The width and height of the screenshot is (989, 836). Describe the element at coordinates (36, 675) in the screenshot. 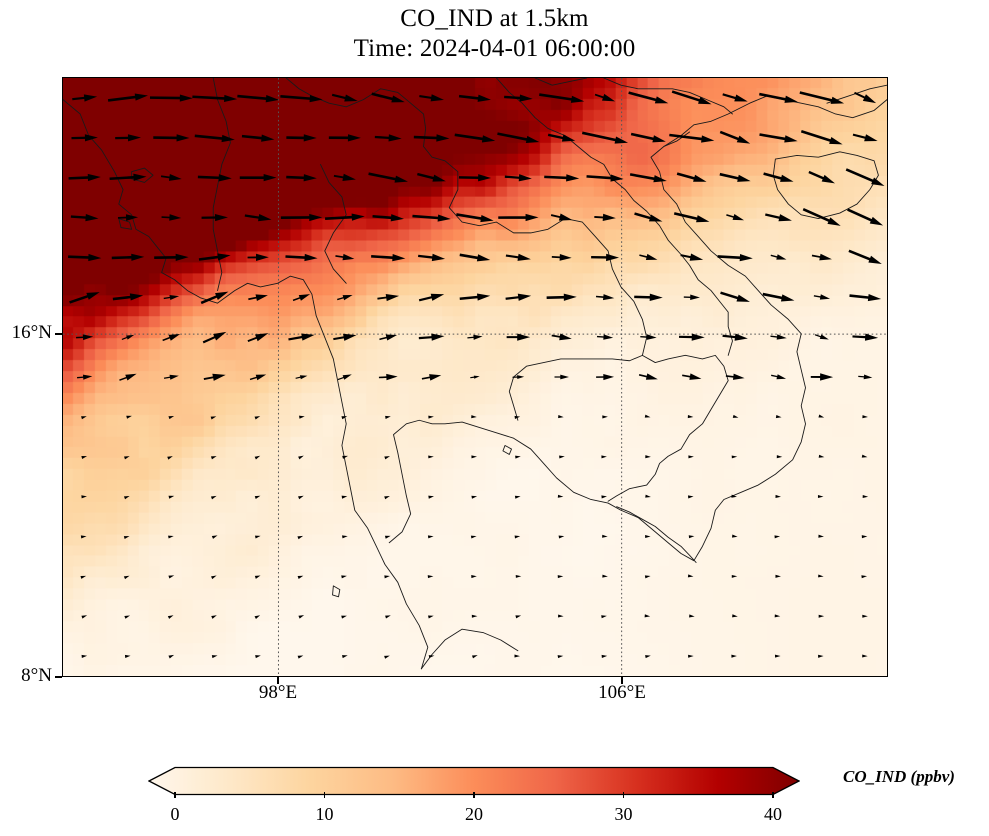

I see `ytick-label-8n: 8°N` at that location.